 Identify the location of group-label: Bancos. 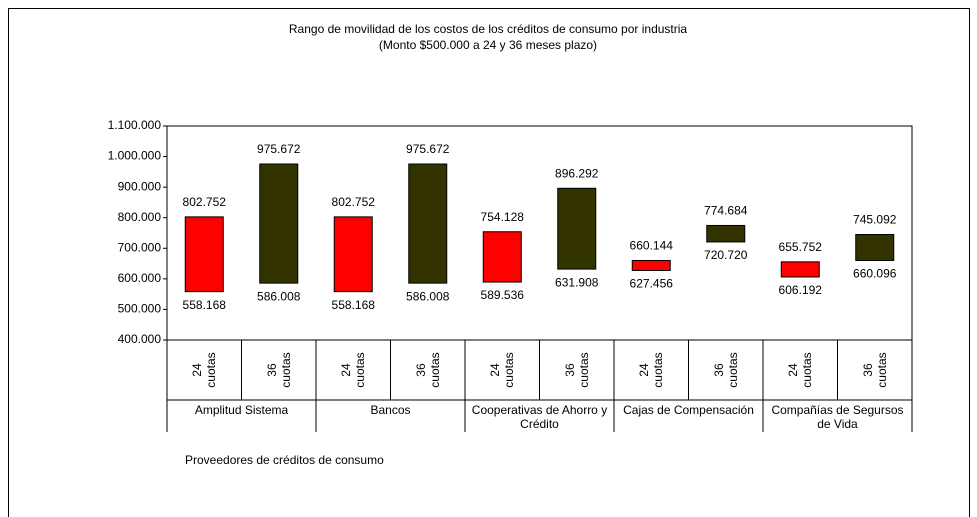
(390, 410).